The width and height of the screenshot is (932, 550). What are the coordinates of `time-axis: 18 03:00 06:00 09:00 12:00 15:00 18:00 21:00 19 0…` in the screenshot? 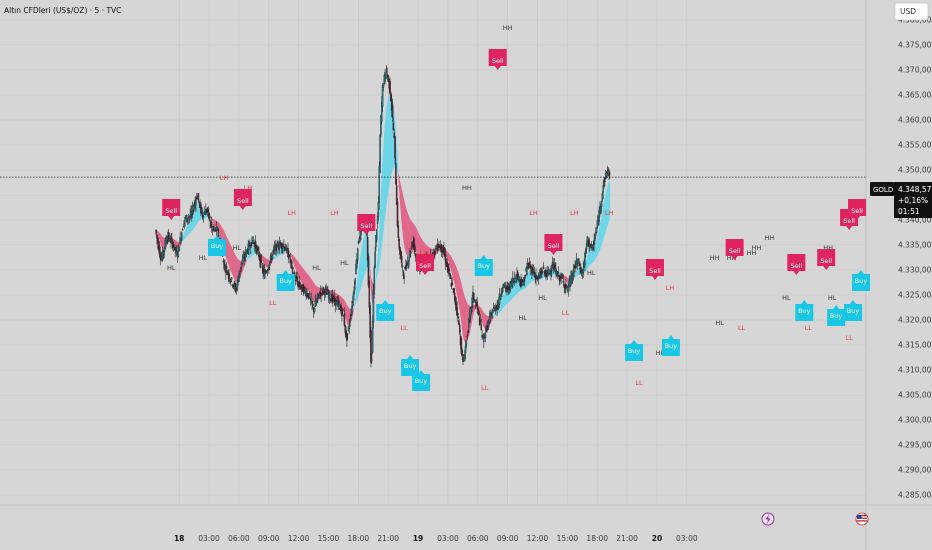 It's located at (436, 538).